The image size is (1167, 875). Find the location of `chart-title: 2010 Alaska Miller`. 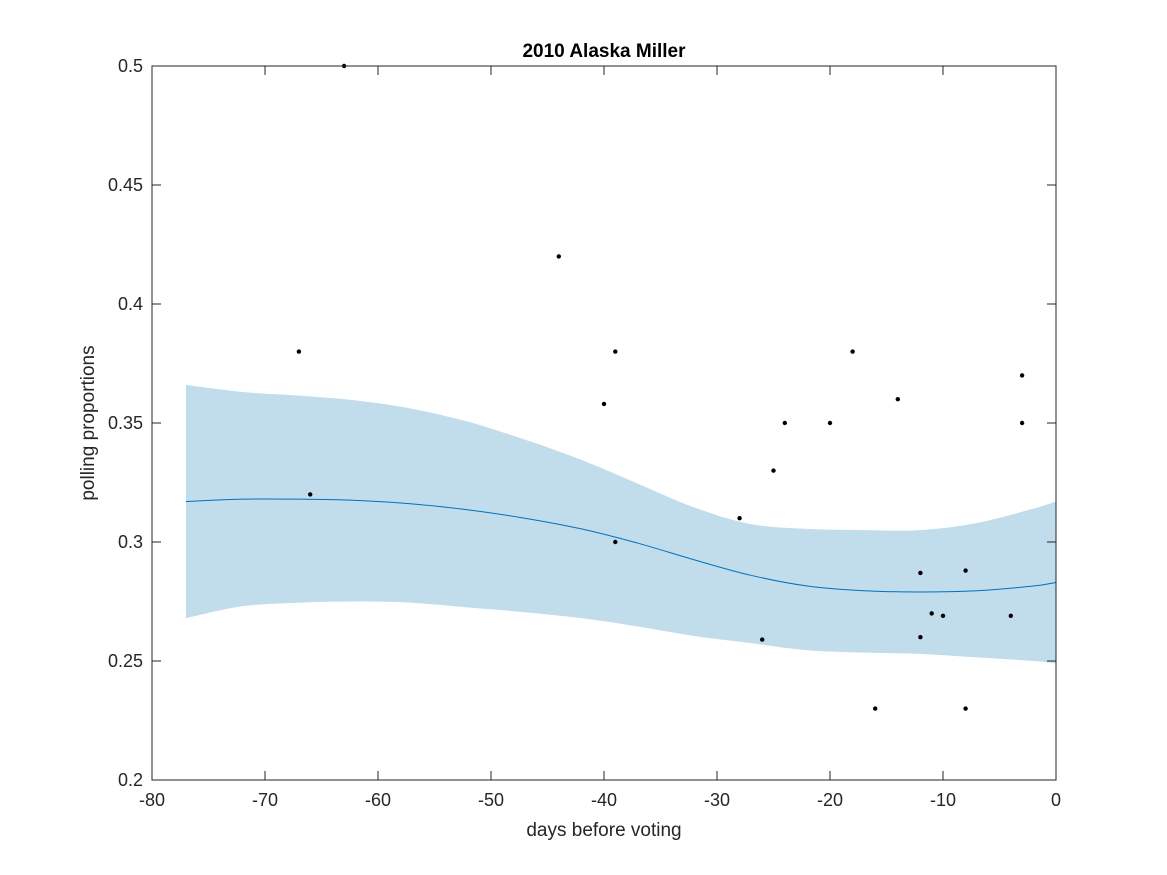

chart-title: 2010 Alaska Miller is located at coordinates (604, 51).